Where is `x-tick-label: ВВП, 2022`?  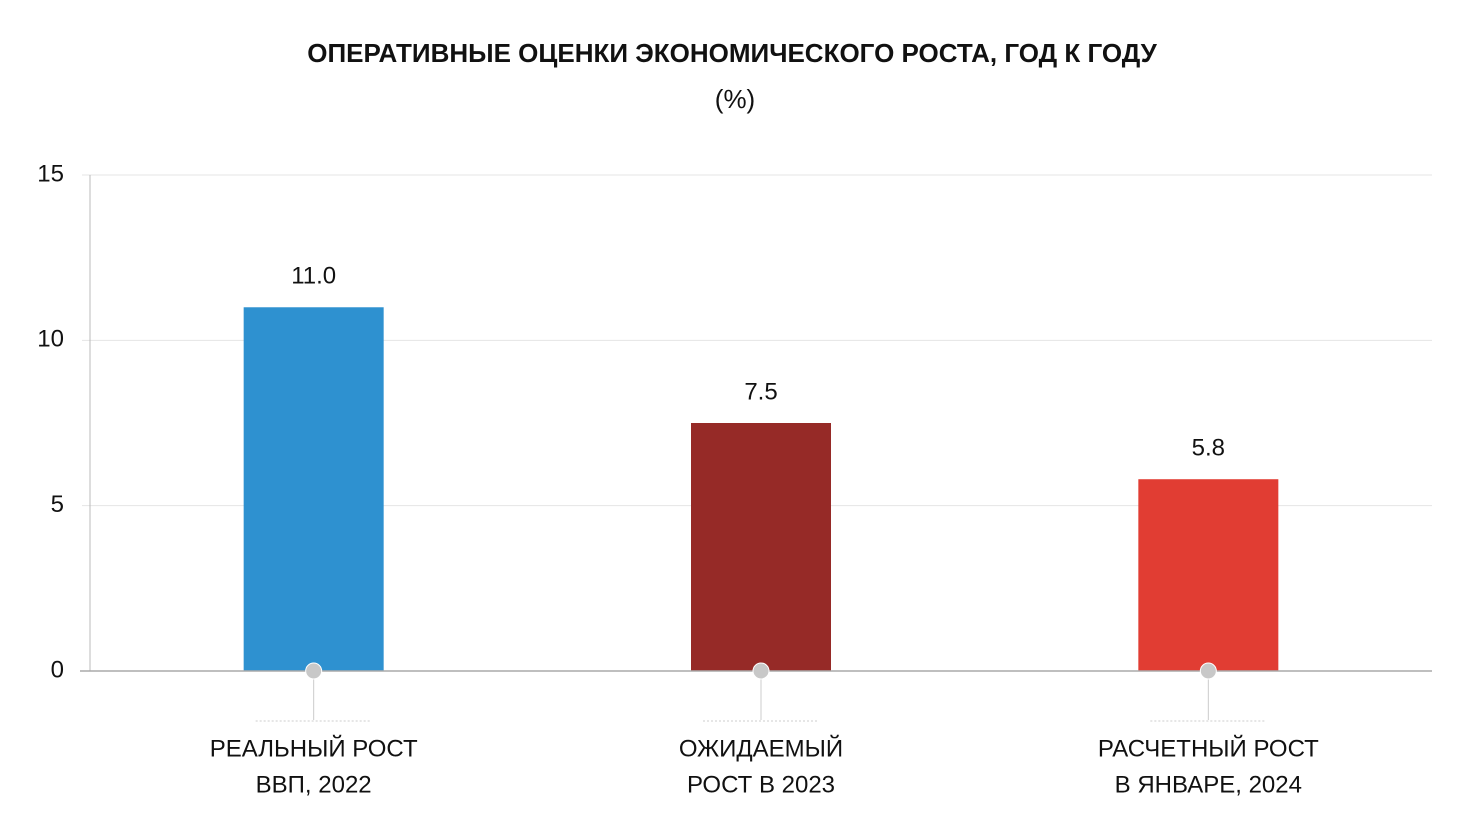 x-tick-label: ВВП, 2022 is located at coordinates (314, 784).